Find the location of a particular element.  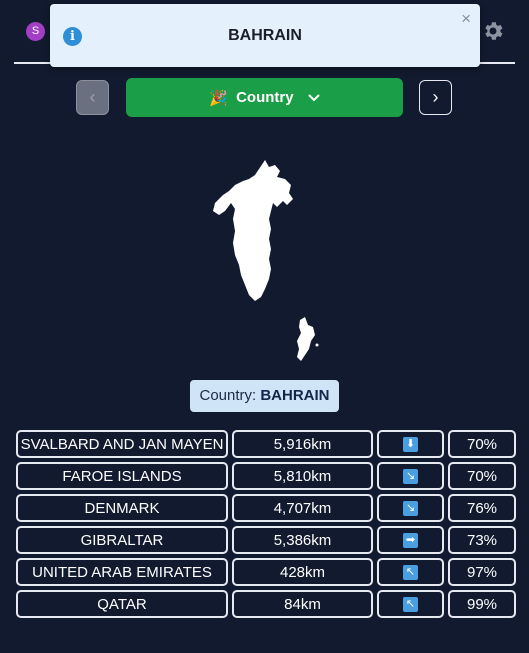

guess-row: GIBRALTAR 5,386km ➡ 73% is located at coordinates (266, 540).